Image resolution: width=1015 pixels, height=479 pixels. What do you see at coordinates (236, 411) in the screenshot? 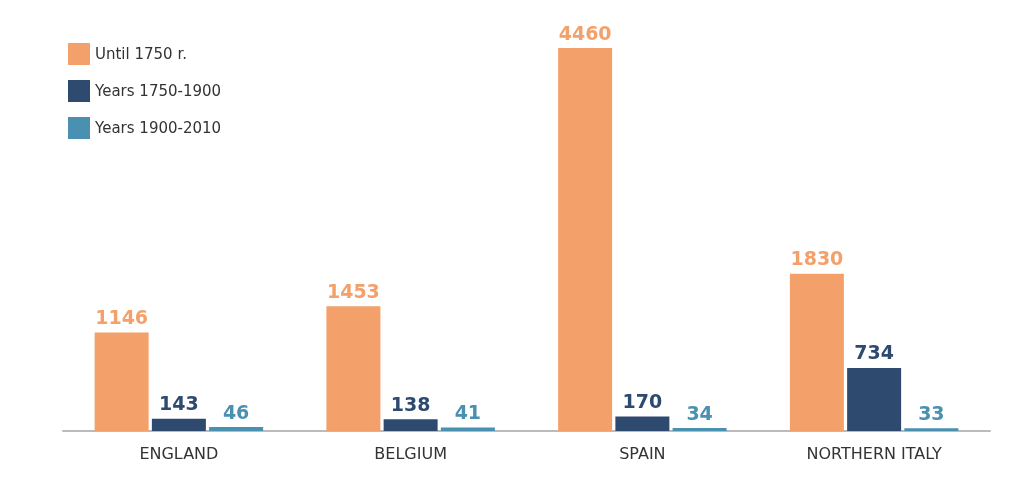
I see `data-label: 46` at bounding box center [236, 411].